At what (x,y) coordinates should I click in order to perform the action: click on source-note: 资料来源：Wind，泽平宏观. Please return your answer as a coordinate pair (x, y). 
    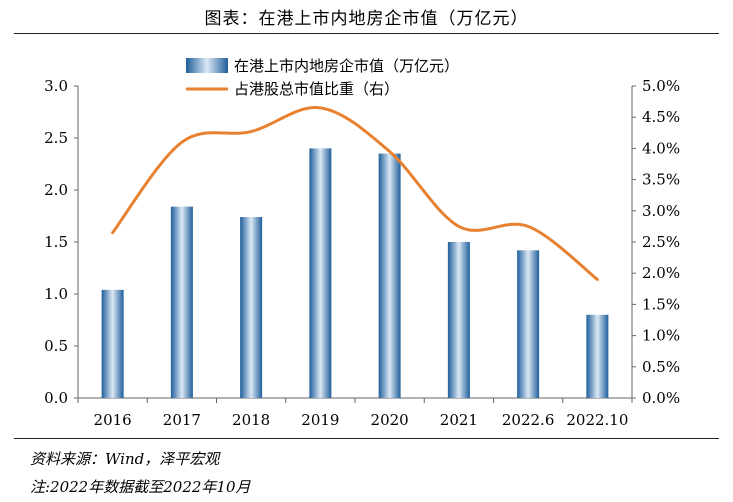
    Looking at the image, I should click on (125, 459).